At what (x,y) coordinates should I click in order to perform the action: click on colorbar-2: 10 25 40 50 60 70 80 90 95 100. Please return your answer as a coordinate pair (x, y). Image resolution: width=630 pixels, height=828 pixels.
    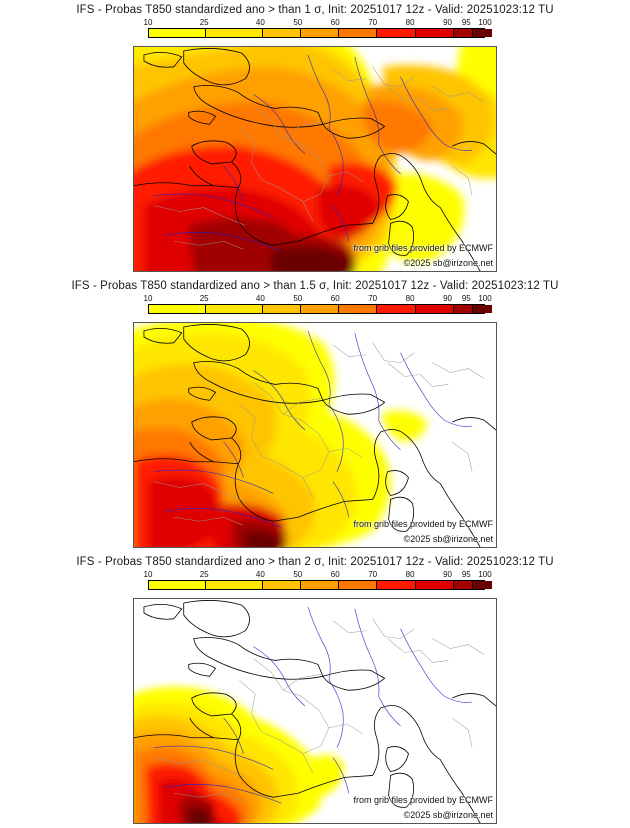
    Looking at the image, I should click on (318, 305).